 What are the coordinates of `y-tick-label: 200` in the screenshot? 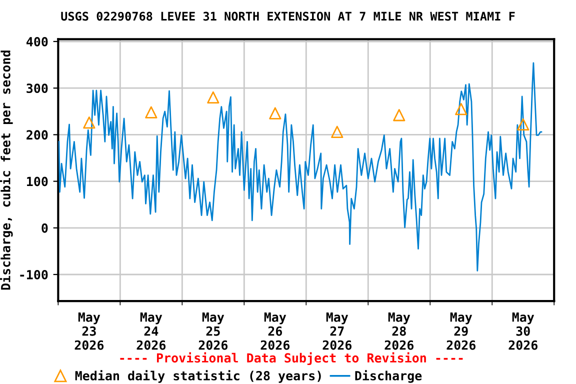 It's located at (37, 135).